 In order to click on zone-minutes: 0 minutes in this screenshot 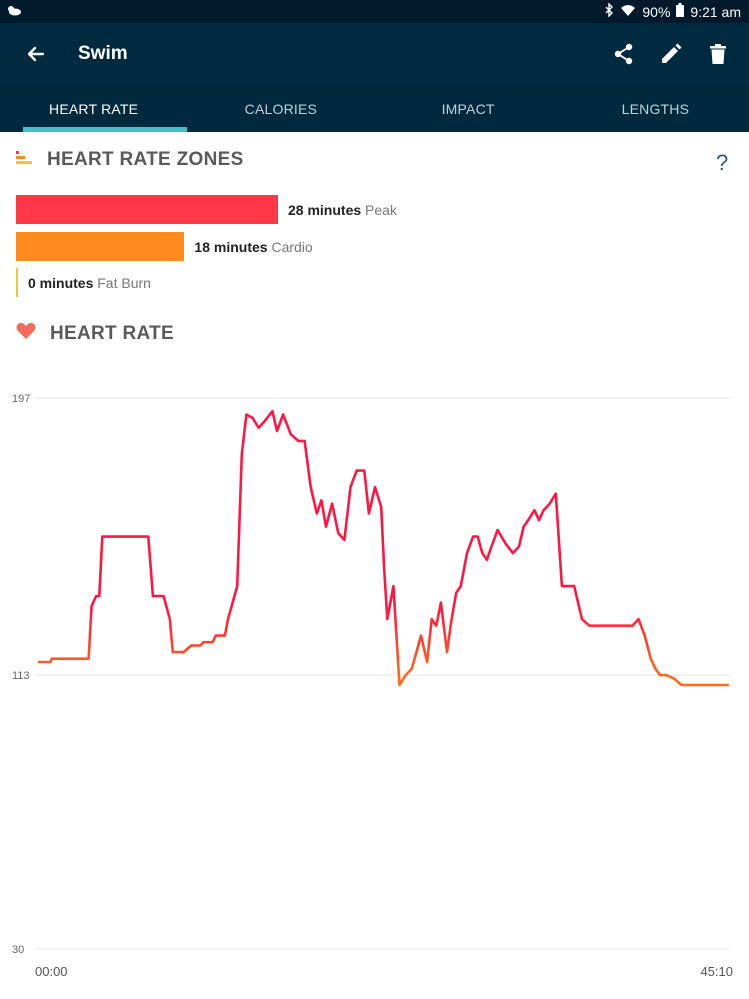, I will do `click(61, 282)`.